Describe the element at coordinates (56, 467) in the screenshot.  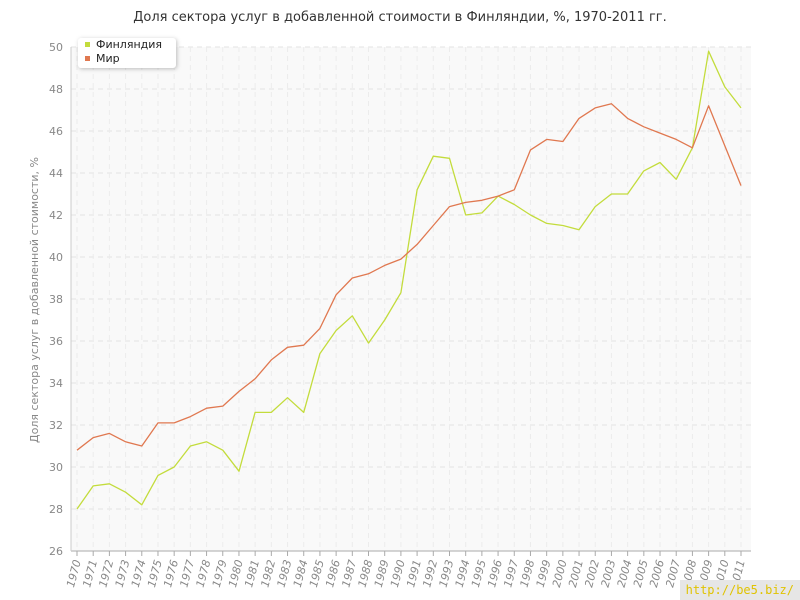
I see `y-tick-label: 30` at that location.